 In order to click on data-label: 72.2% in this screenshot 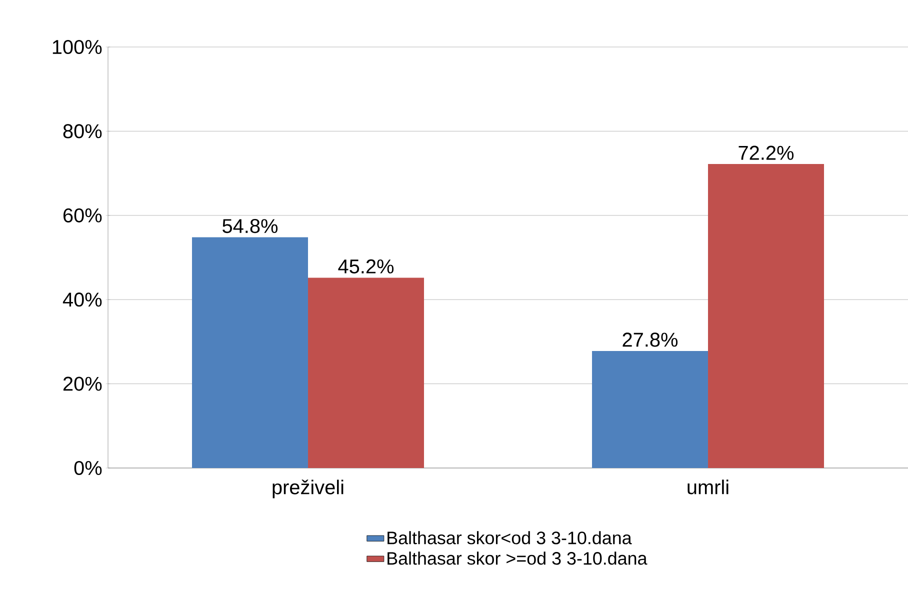, I will do `click(766, 153)`.